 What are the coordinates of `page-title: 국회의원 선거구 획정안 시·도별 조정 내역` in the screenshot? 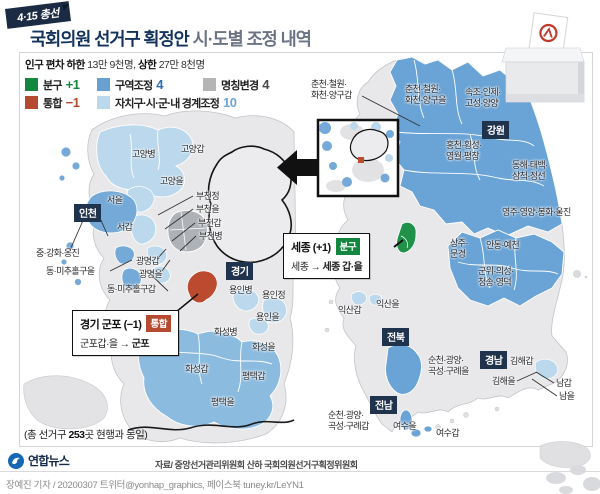 It's located at (171, 38).